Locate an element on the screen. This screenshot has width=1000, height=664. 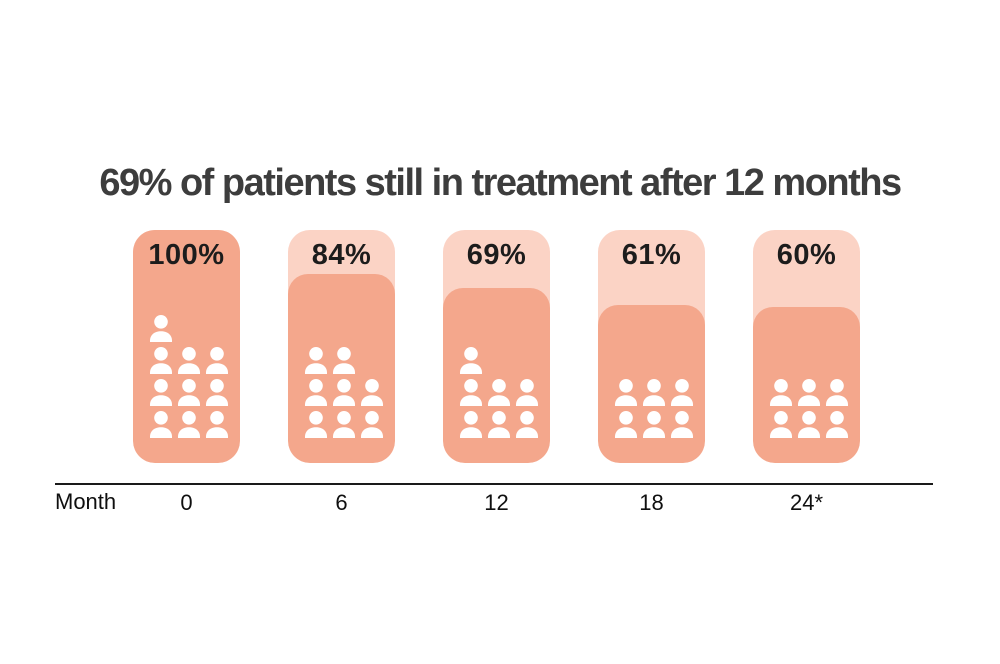
bar-month-12: 69% is located at coordinates (496, 346).